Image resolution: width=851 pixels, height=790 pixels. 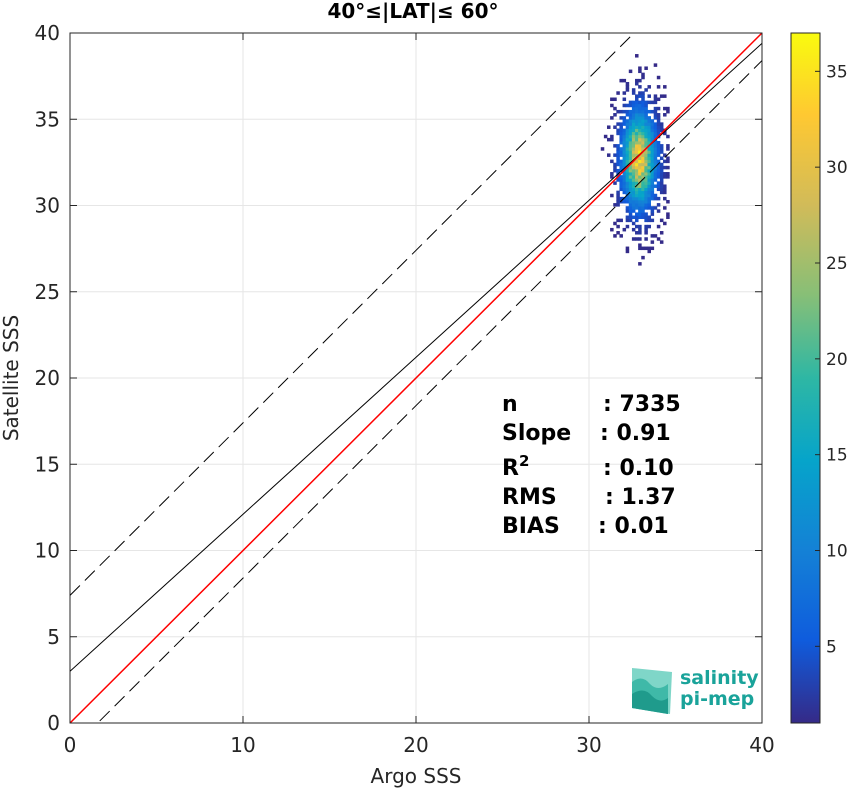 What do you see at coordinates (652, 691) in the screenshot?
I see `logo-mark-icon` at bounding box center [652, 691].